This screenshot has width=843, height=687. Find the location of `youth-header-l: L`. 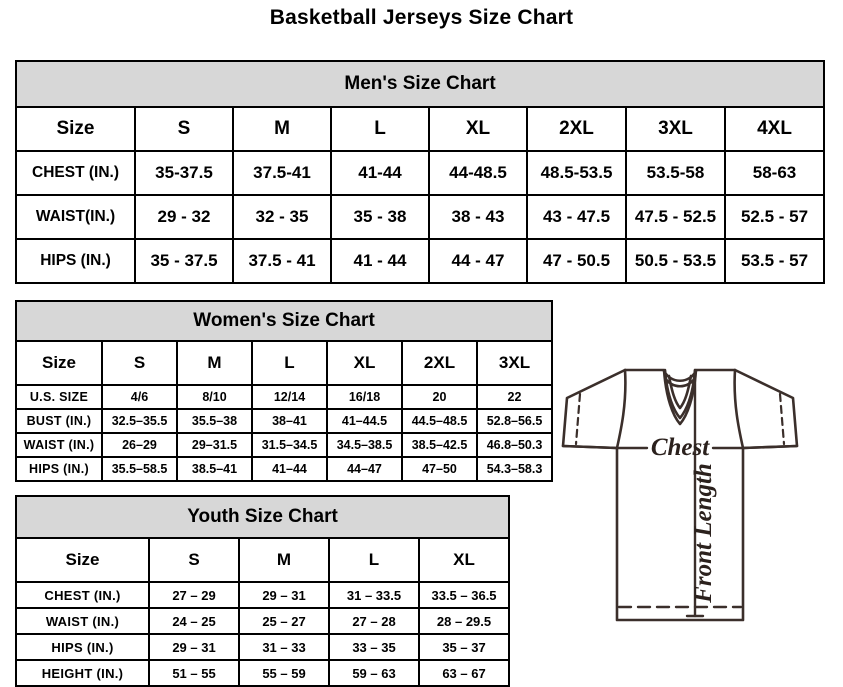

youth-header-l: L is located at coordinates (374, 560).